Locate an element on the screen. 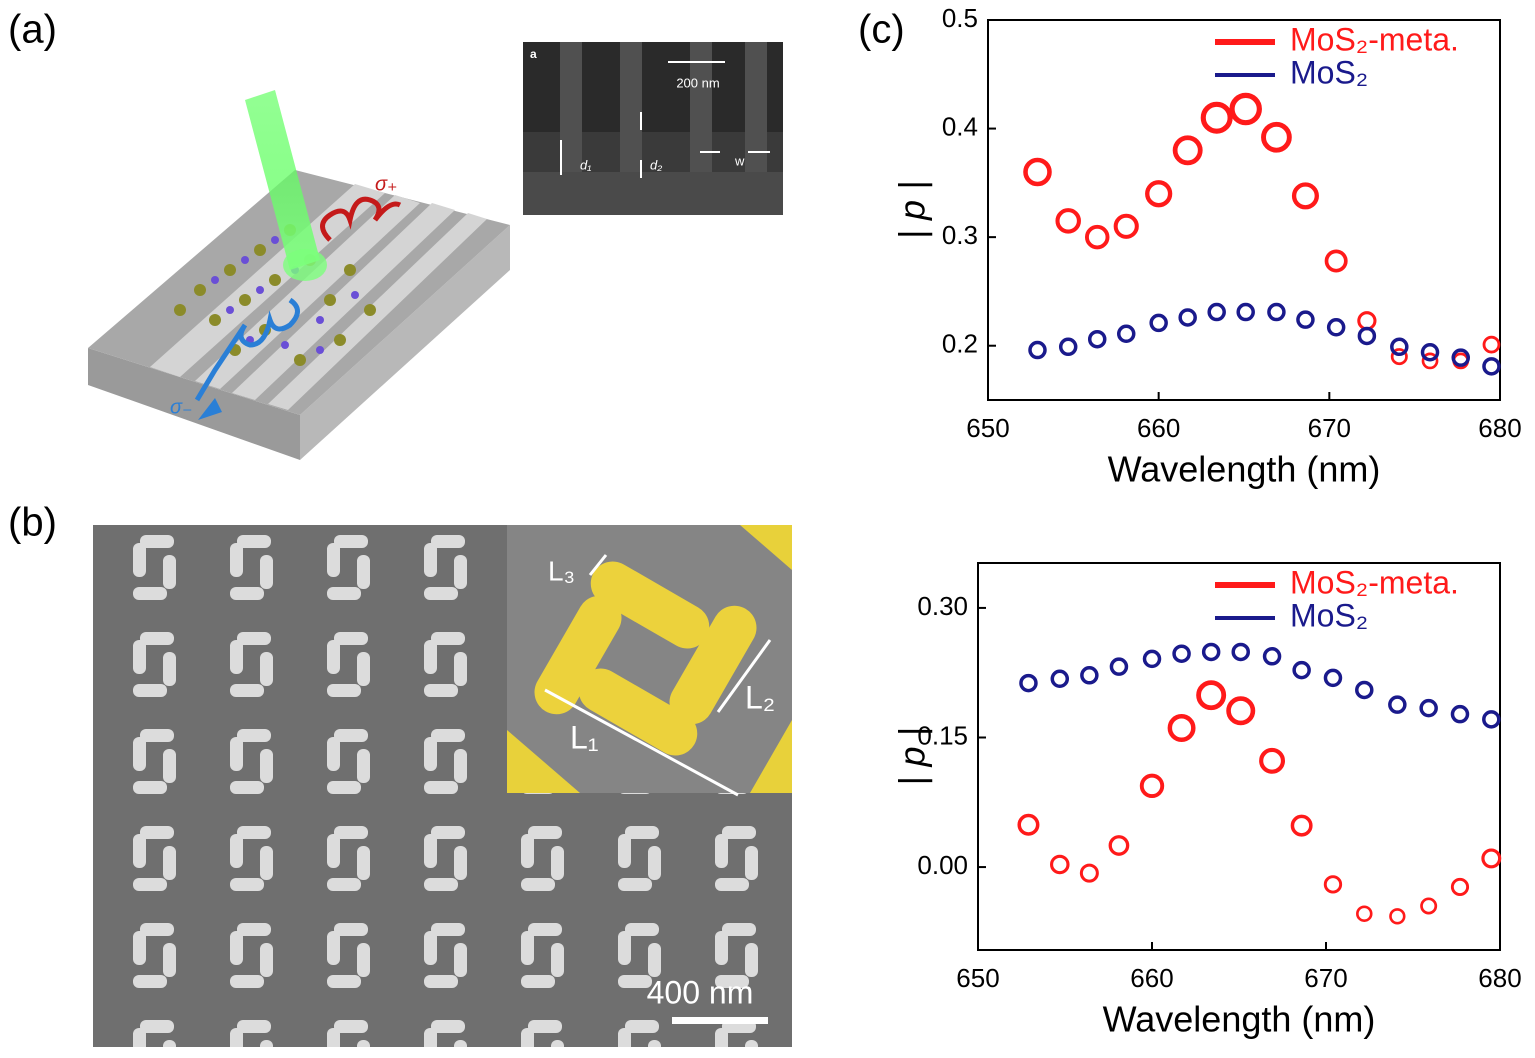 The height and width of the screenshot is (1058, 1535). l2-label: L₂ is located at coordinates (760, 697).